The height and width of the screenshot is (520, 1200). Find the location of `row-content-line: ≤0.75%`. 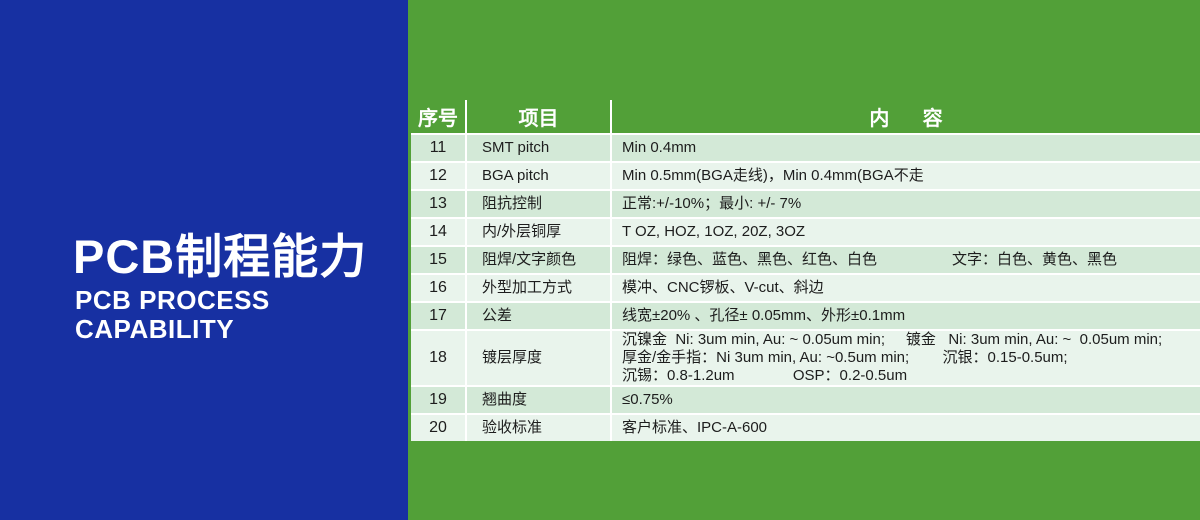

row-content-line: ≤0.75% is located at coordinates (647, 399).